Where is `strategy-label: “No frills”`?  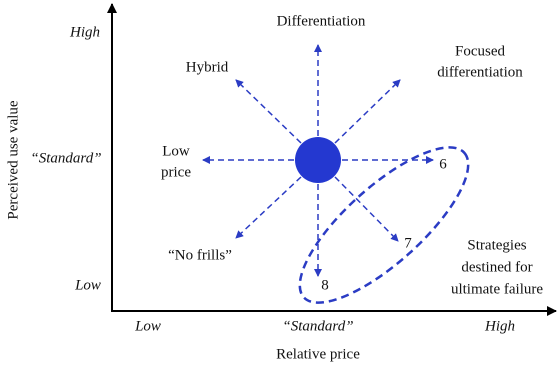
strategy-label: “No frills” is located at coordinates (200, 255).